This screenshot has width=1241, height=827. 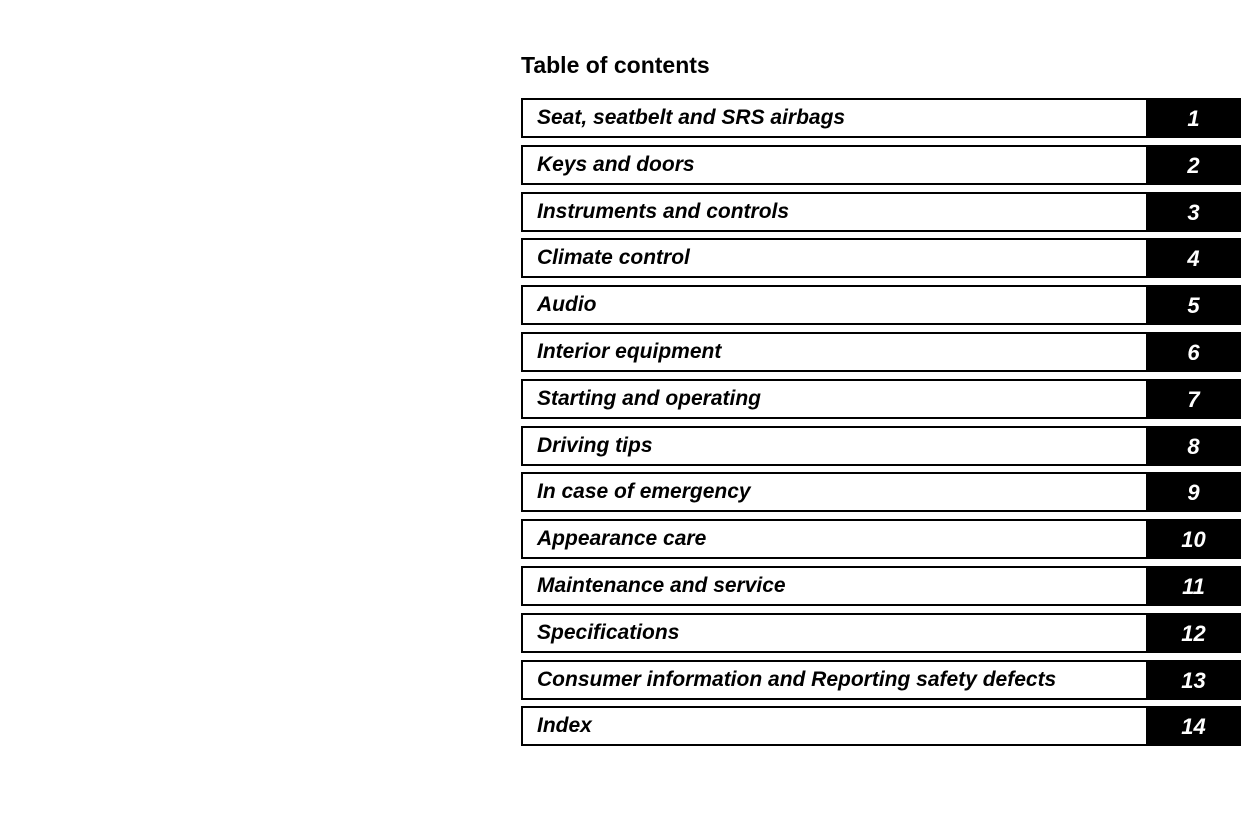 What do you see at coordinates (833, 352) in the screenshot?
I see `toc-item-label: Interior equipment` at bounding box center [833, 352].